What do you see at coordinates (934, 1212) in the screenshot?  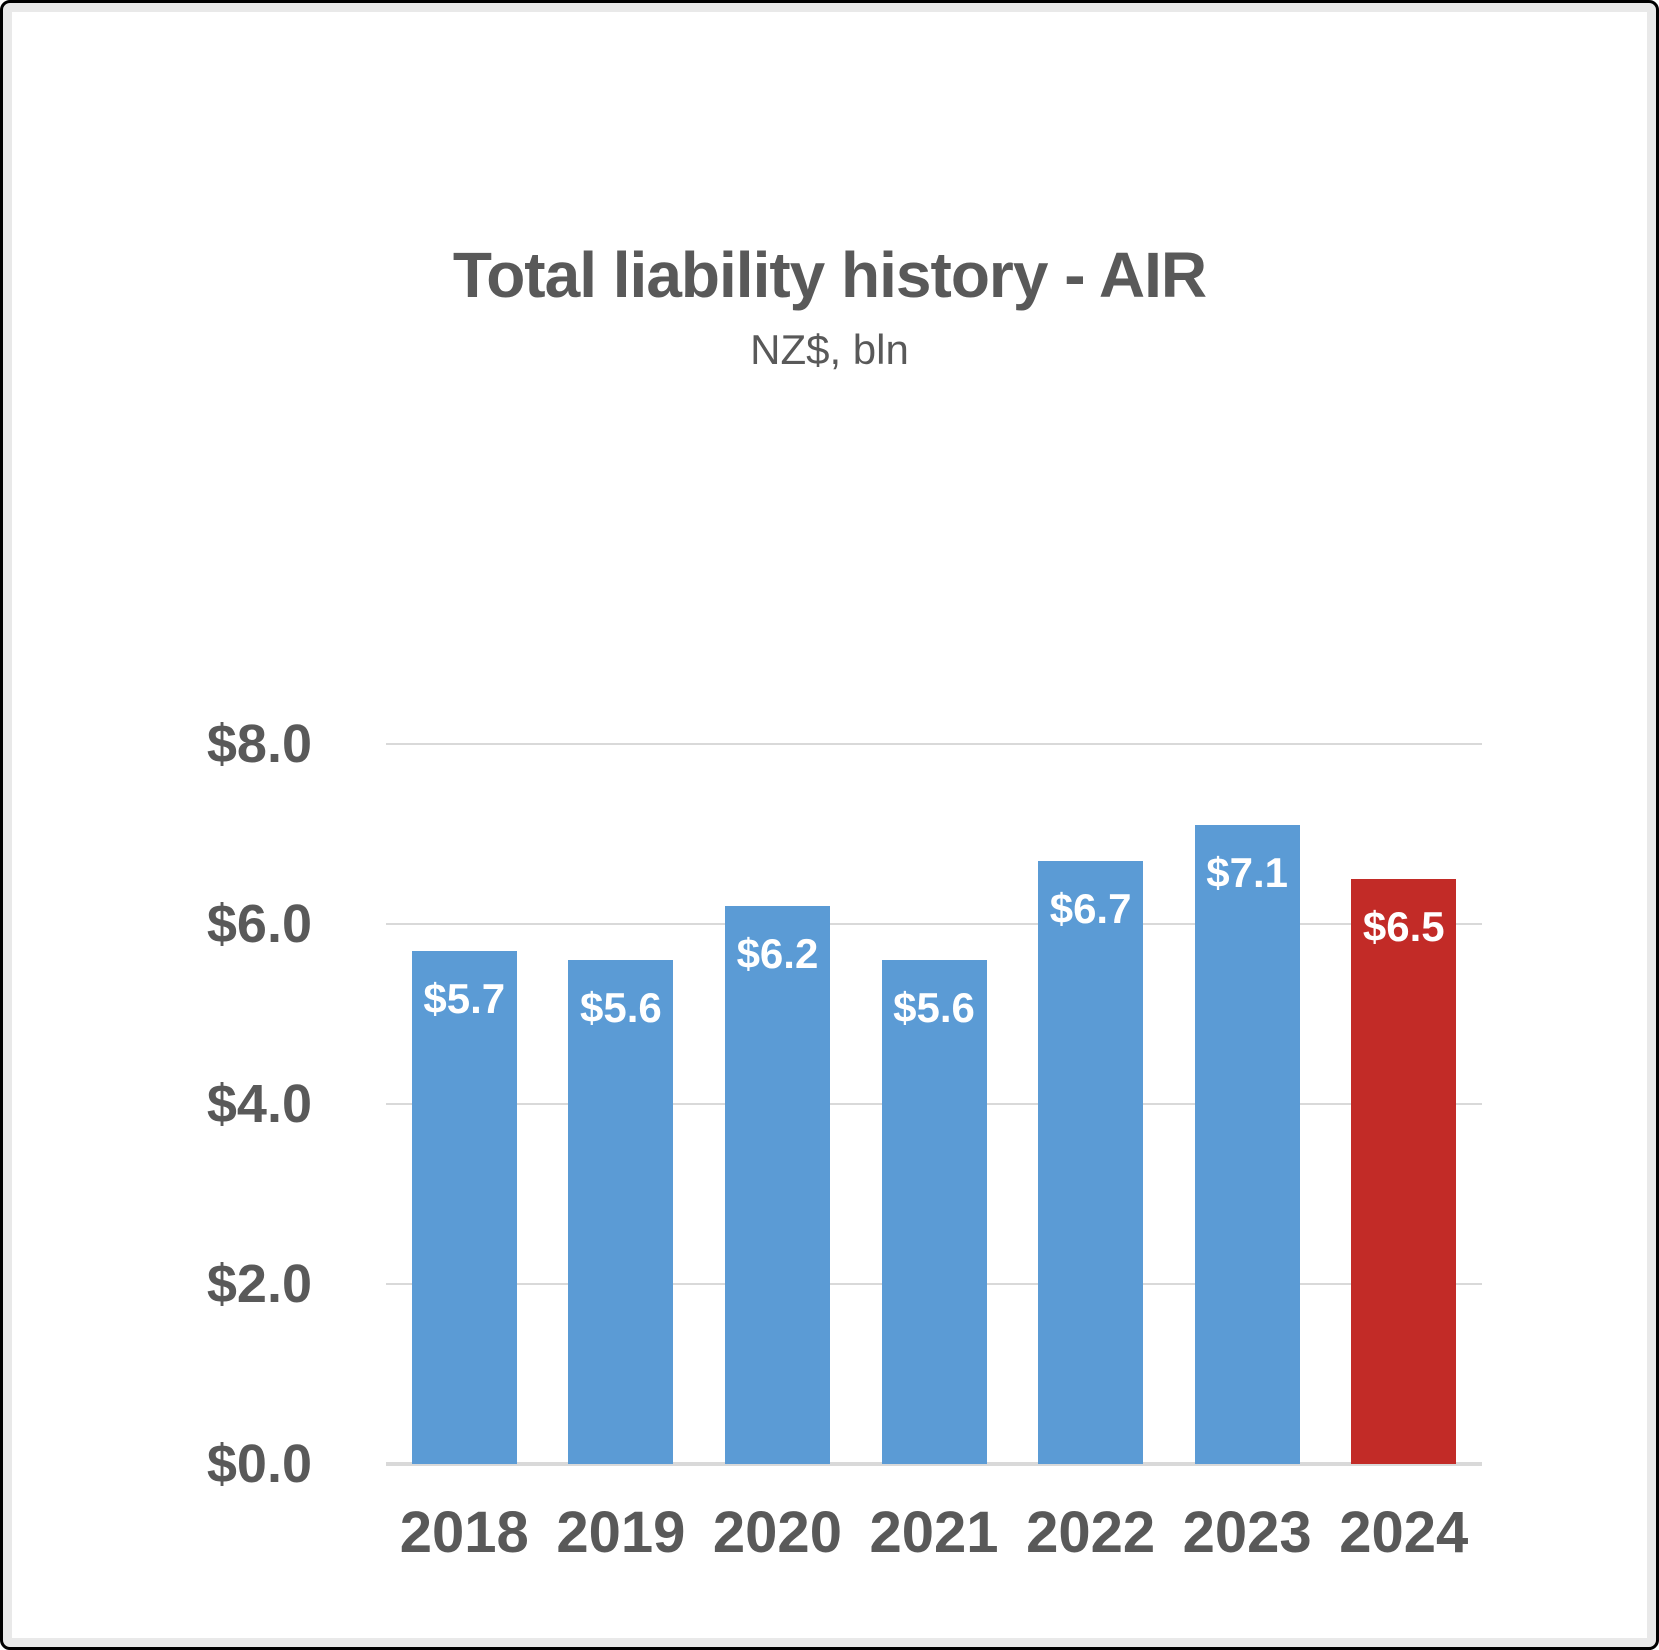 I see `bar-2021: $5.6` at bounding box center [934, 1212].